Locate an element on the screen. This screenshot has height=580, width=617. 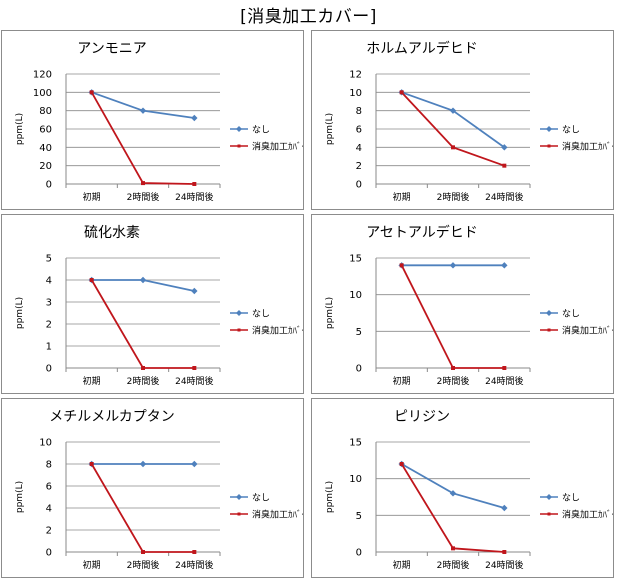
chart-title: ピリジン is located at coordinates (422, 417).